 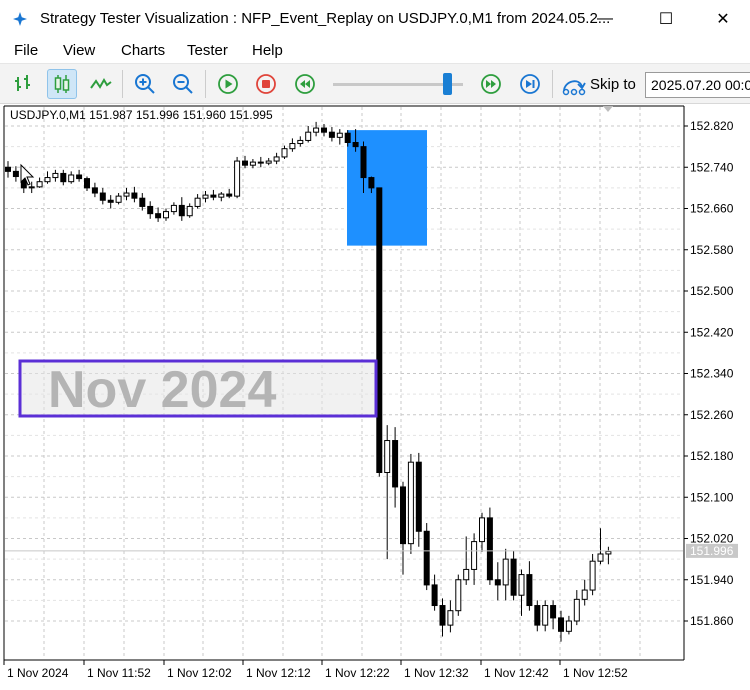 What do you see at coordinates (712, 551) in the screenshot?
I see `current-price-label: 151.996` at bounding box center [712, 551].